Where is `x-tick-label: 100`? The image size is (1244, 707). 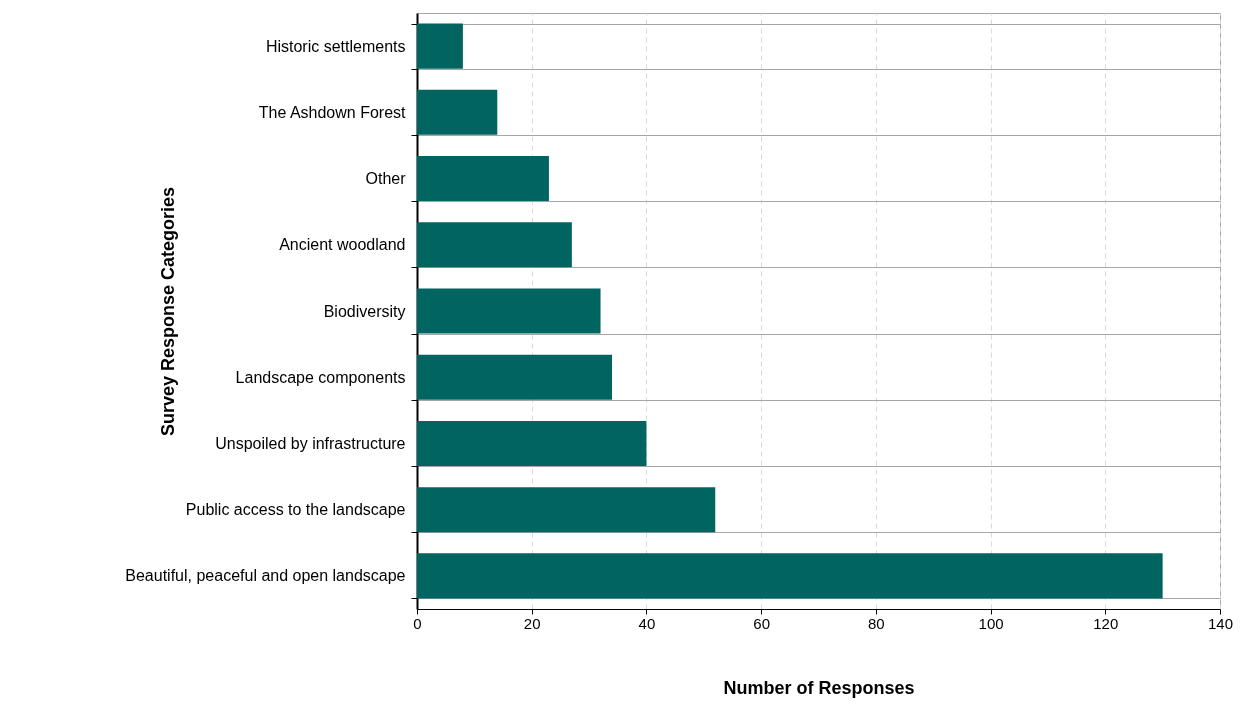 x-tick-label: 100 is located at coordinates (991, 623).